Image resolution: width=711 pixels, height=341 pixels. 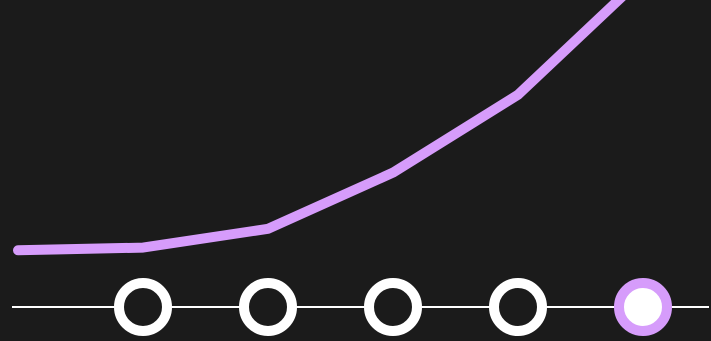 I want to click on timeline-marker-active, so click(x=643, y=307).